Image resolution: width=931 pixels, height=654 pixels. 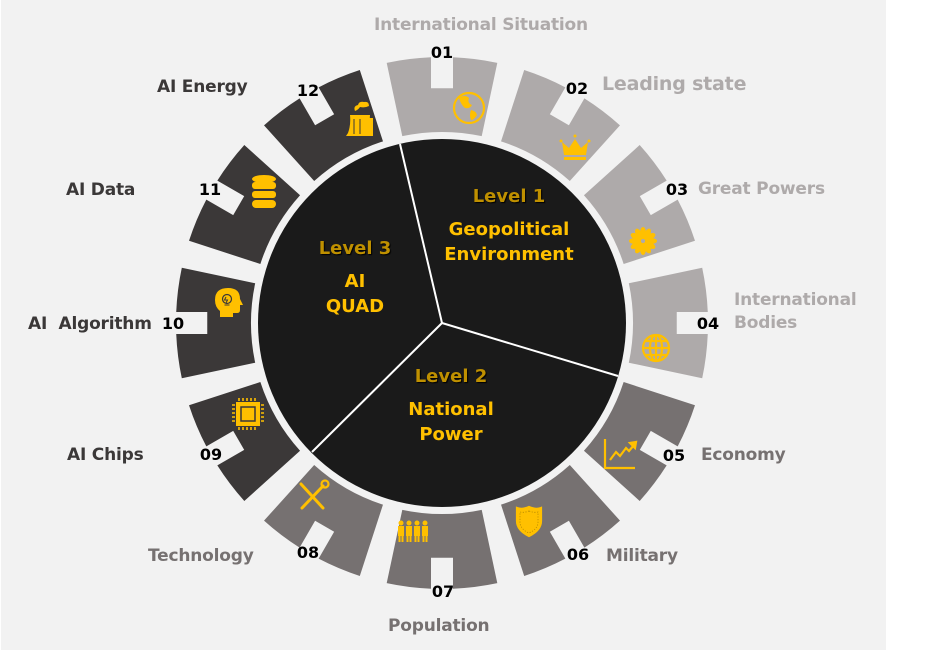 What do you see at coordinates (509, 196) in the screenshot?
I see `level-1-label: Level 1` at bounding box center [509, 196].